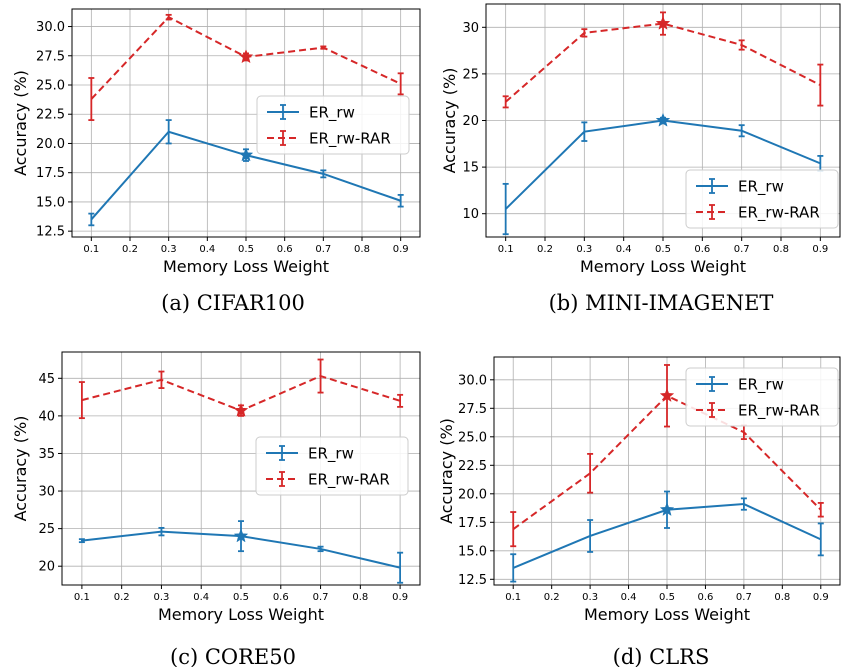  Describe the element at coordinates (46, 454) in the screenshot. I see `y-tick-label: 35` at that location.